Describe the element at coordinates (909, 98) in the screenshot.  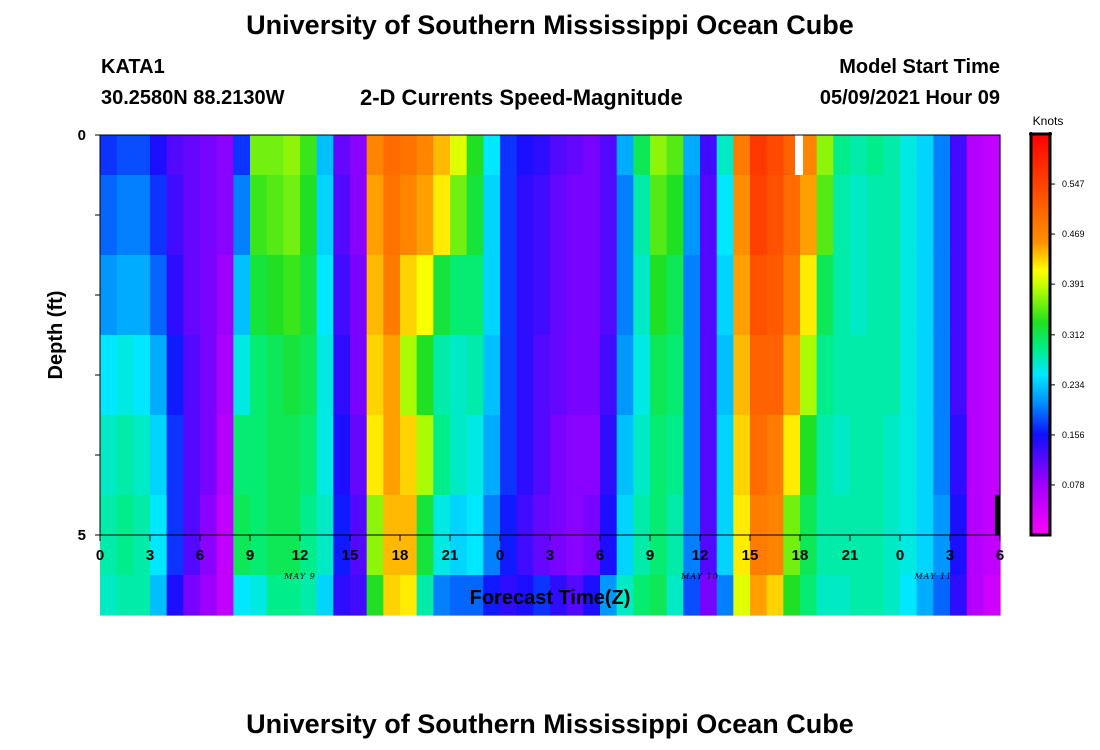
I see `model-start-time: 05/09/2021 Hour 09` at that location.